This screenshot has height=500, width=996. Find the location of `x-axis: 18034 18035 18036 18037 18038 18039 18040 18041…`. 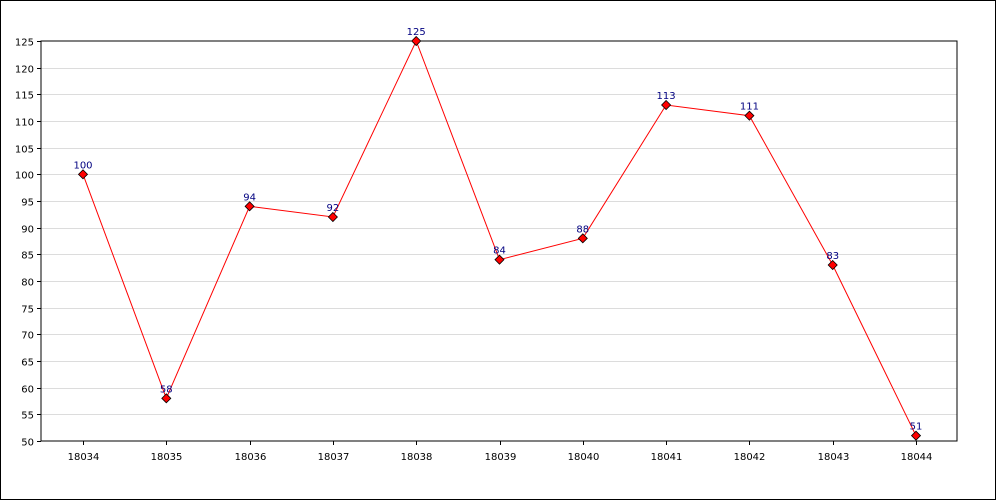

x-axis: 18034 18035 18036 18037 18038 18039 18040 18041… is located at coordinates (500, 452).